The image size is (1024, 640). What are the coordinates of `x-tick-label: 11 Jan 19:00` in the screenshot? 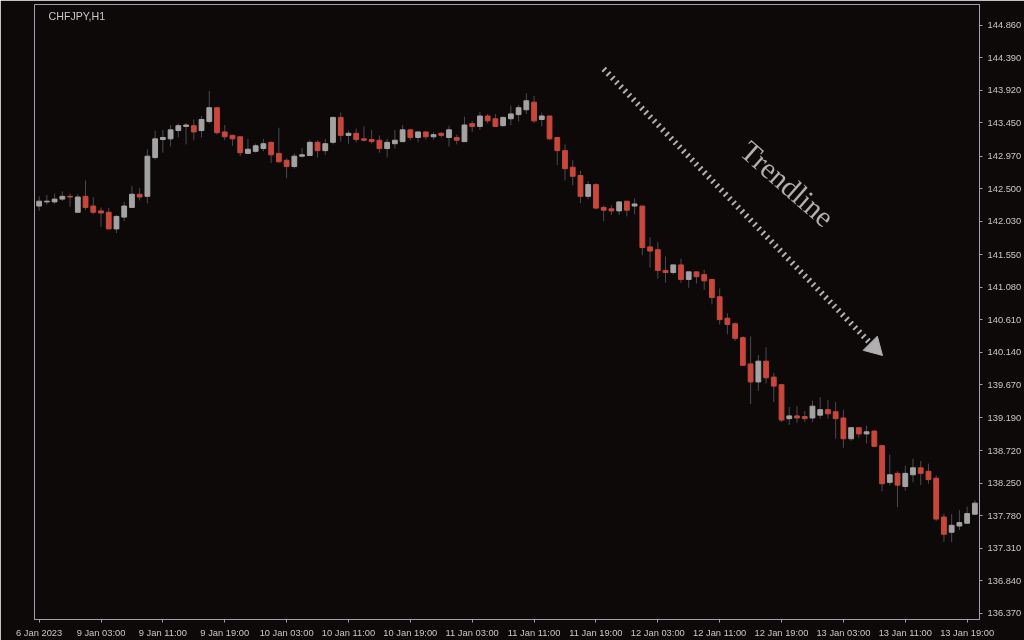 It's located at (596, 632).